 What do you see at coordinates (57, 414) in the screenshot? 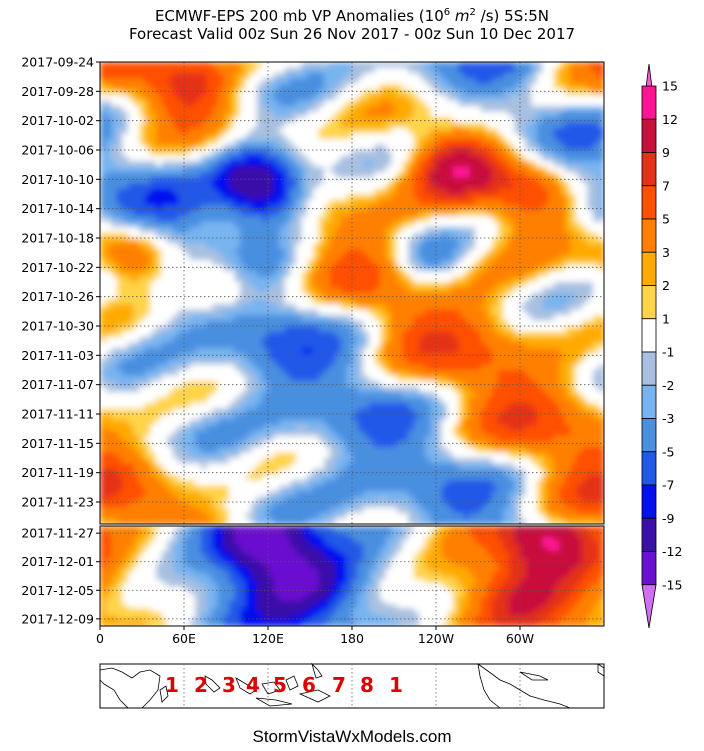
I see `date-tick-label: 2017-11-11` at bounding box center [57, 414].